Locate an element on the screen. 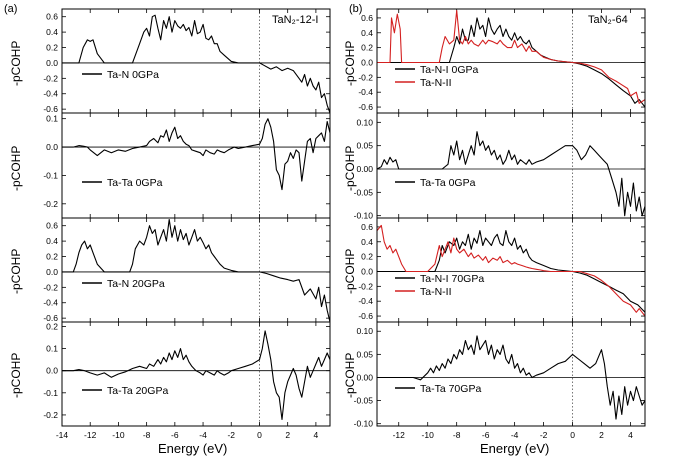 This screenshot has width=700, height=460. ytick-label-a-row2: -0.2 is located at coordinates (50, 287).